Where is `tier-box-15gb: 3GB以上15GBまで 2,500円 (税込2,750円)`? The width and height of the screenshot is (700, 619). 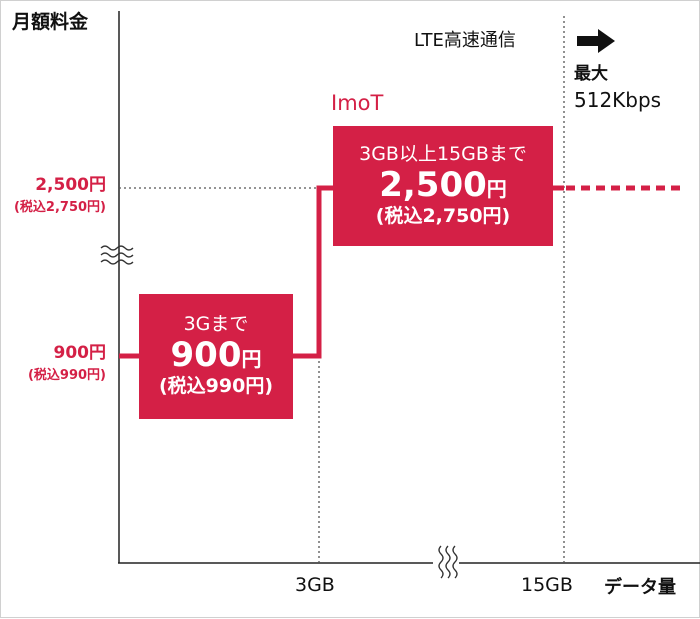 tier-box-15gb: 3GB以上15GBまで 2,500円 (税込2,750円) is located at coordinates (443, 186).